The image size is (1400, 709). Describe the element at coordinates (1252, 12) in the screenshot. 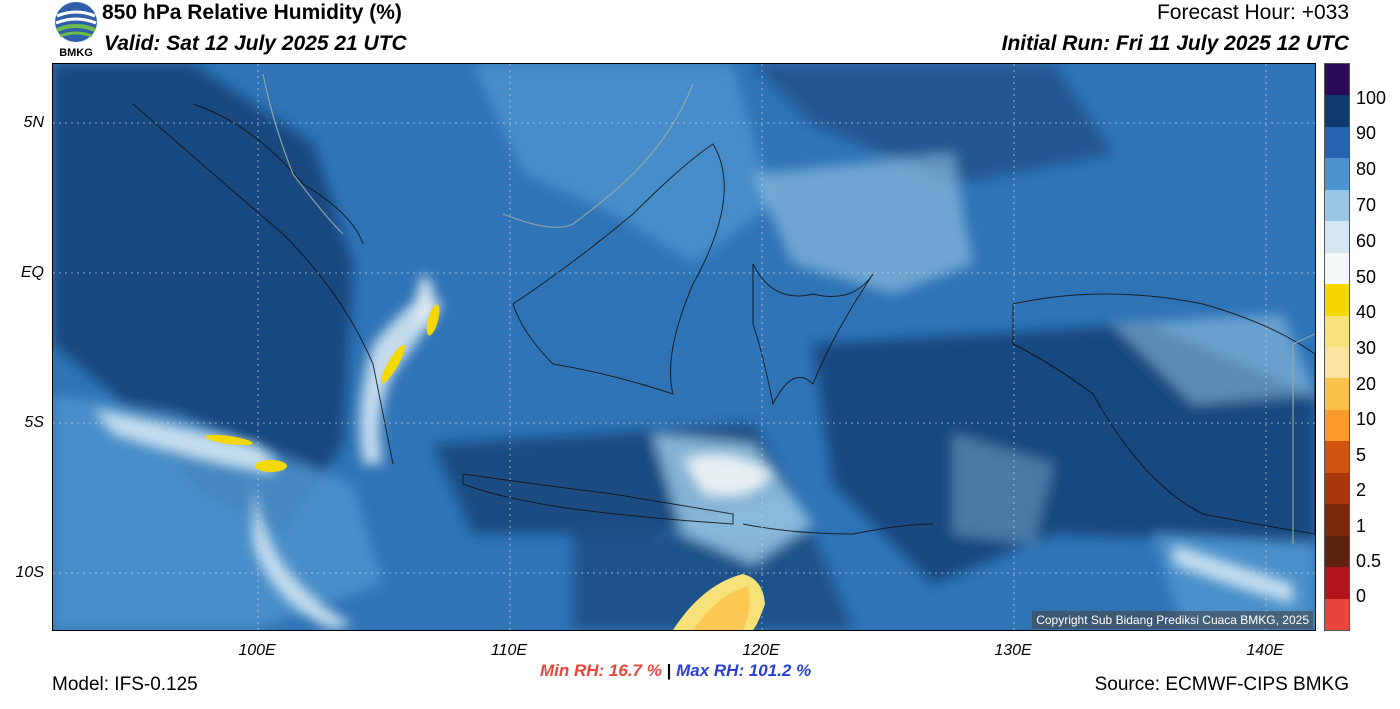

I see `forecast-hour: Forecast Hour: +033` at that location.